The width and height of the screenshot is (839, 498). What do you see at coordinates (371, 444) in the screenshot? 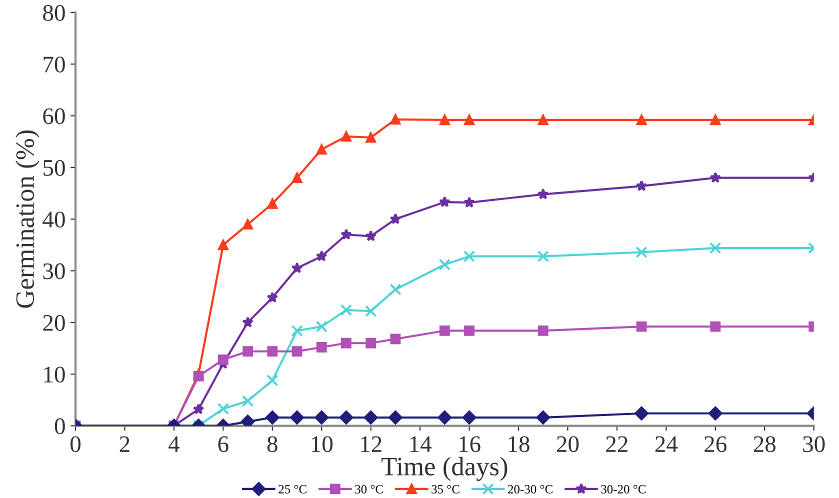
I see `x-tick-label: 12` at bounding box center [371, 444].